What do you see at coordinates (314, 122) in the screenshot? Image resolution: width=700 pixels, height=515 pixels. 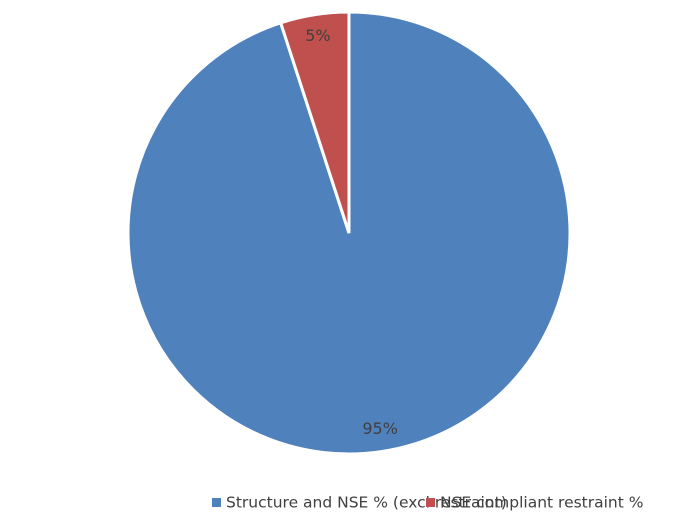 I see `pie-slice` at bounding box center [314, 122].